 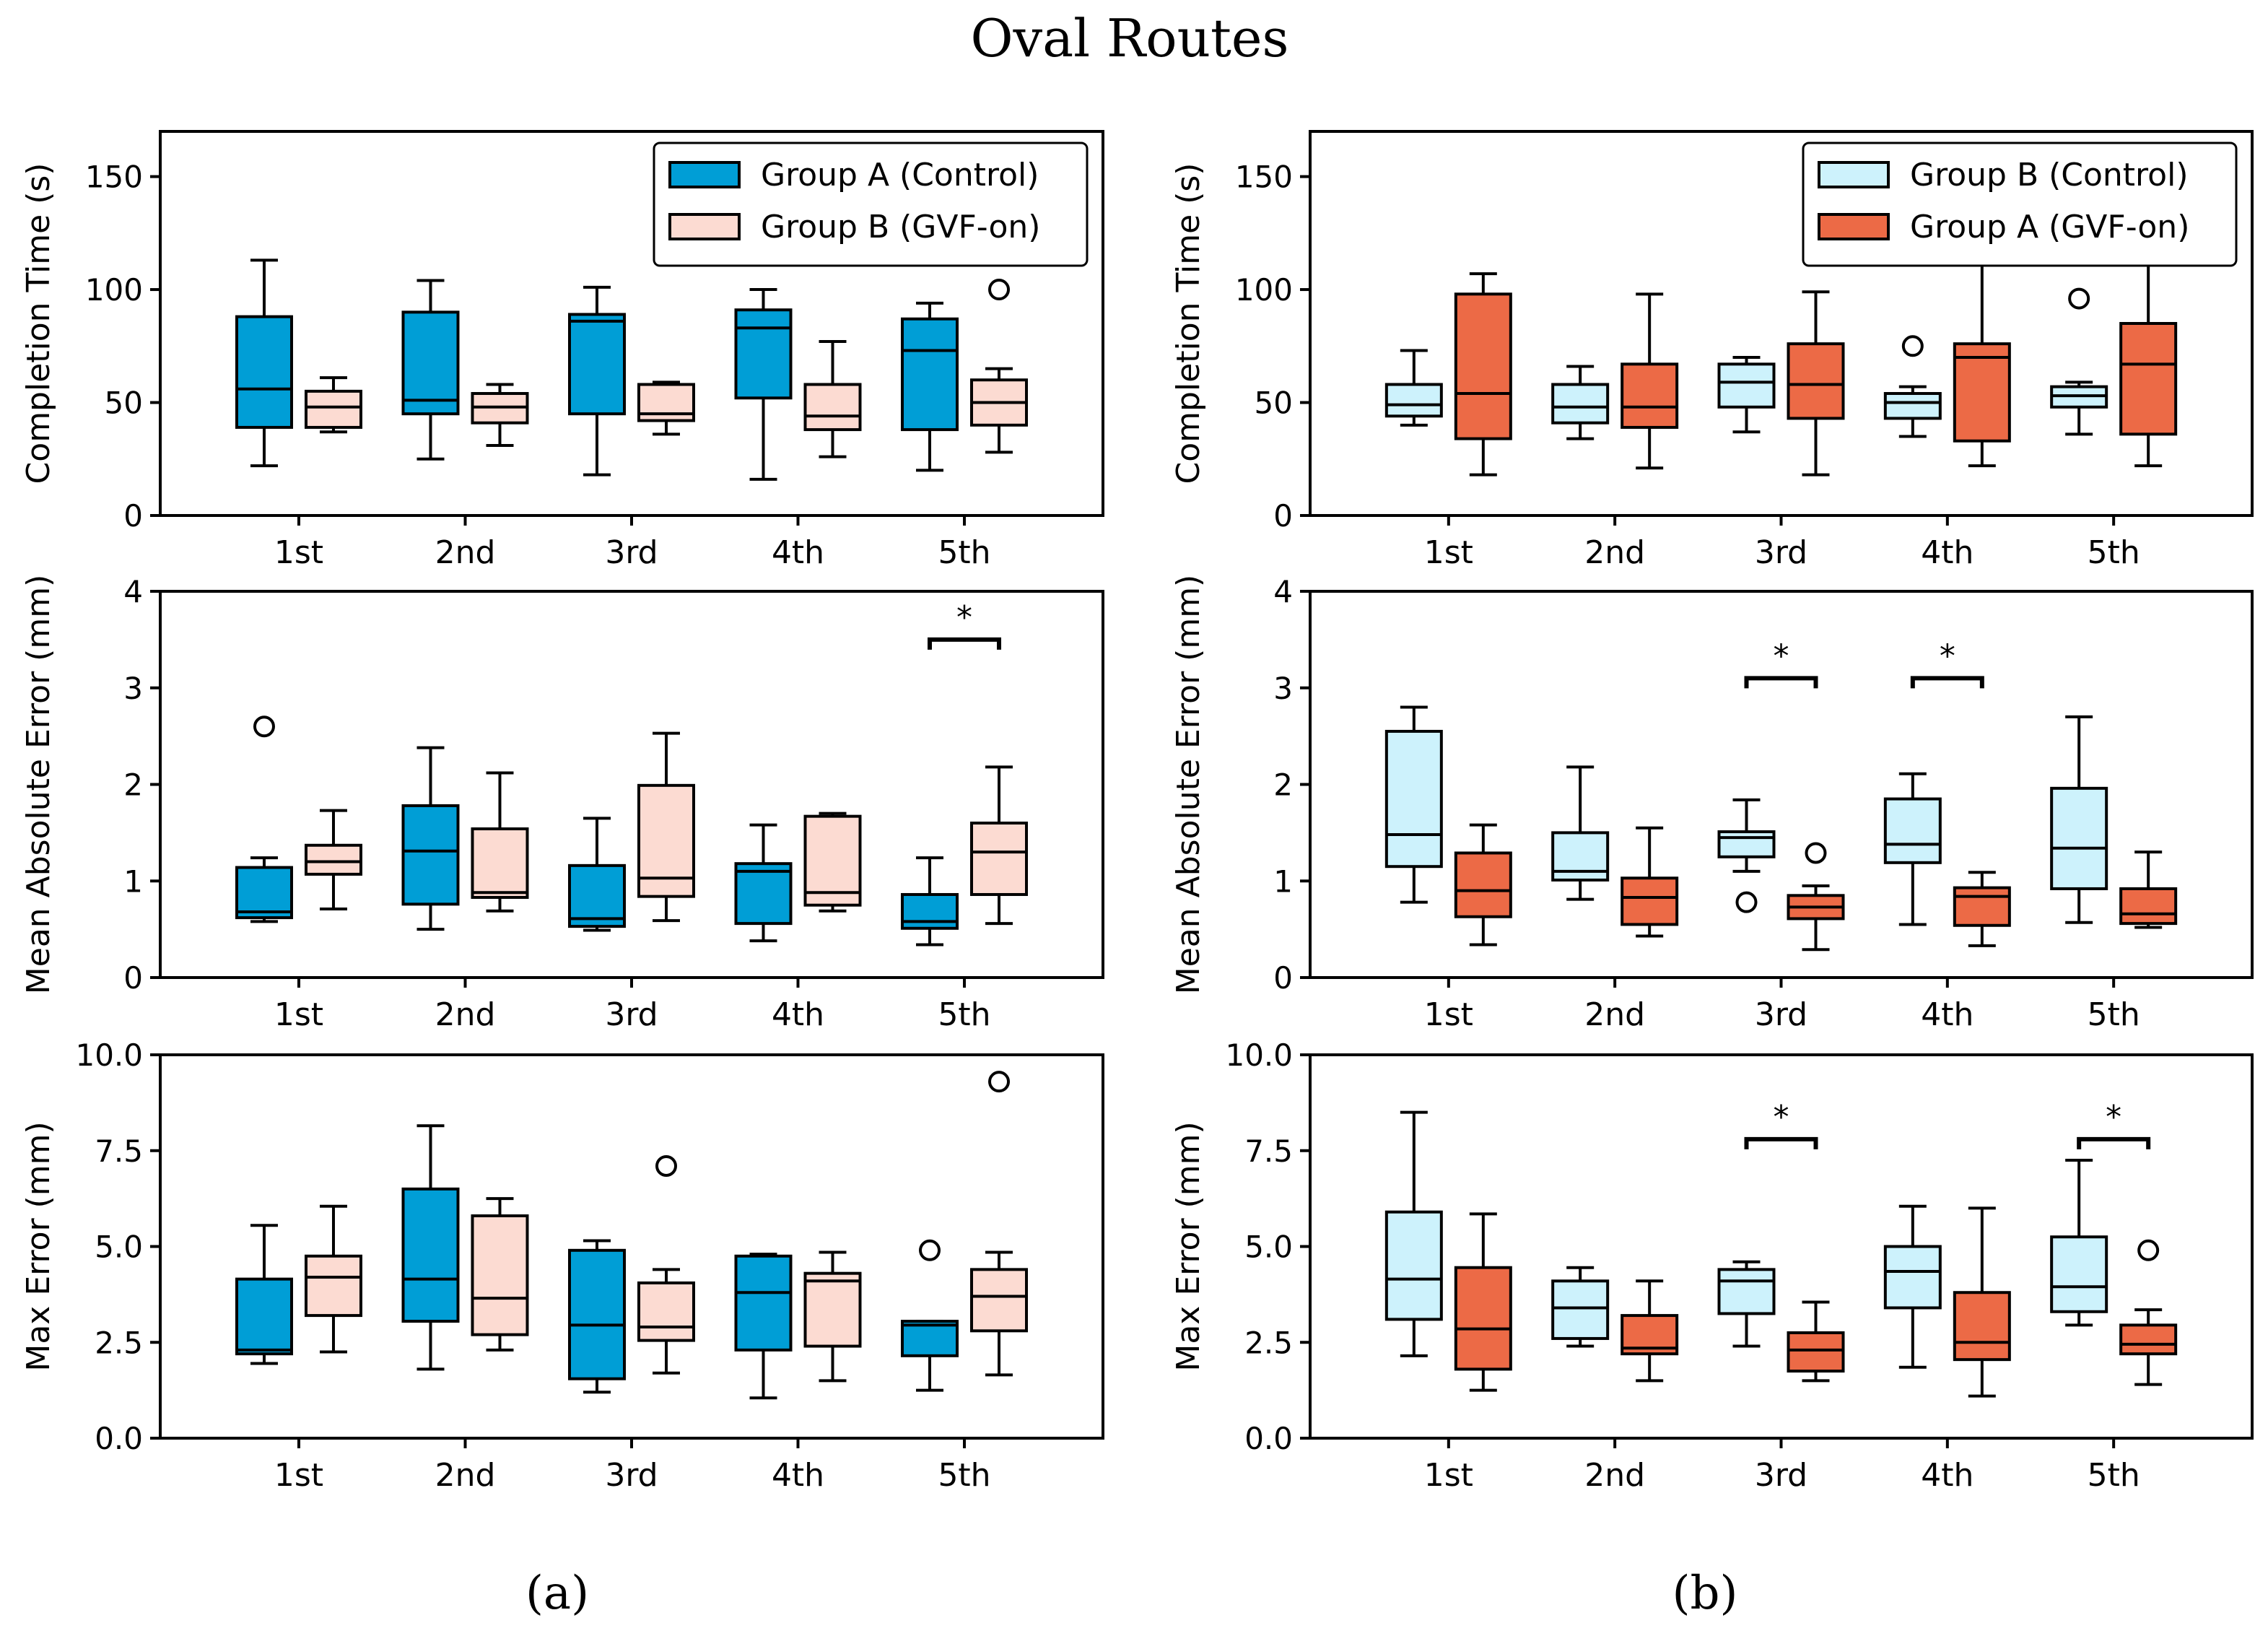 What do you see at coordinates (1912, 1286) in the screenshot?
I see `box-series1-4th` at bounding box center [1912, 1286].